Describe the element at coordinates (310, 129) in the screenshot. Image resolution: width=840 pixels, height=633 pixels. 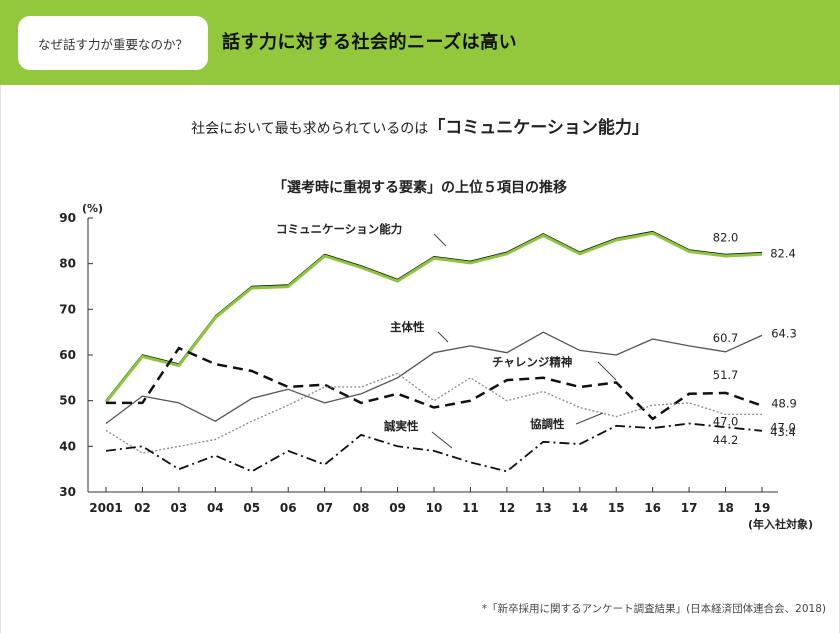
I see `subtitle-prefix: 社会において最も求められているのは` at that location.